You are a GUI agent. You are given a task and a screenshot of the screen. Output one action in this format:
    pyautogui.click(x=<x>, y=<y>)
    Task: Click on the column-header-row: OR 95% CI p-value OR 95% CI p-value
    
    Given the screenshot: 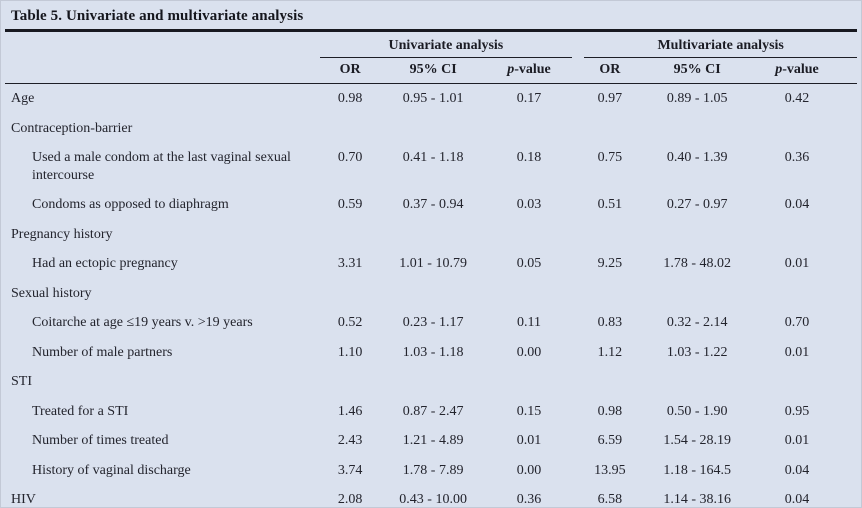 What is the action you would take?
    pyautogui.click(x=431, y=70)
    